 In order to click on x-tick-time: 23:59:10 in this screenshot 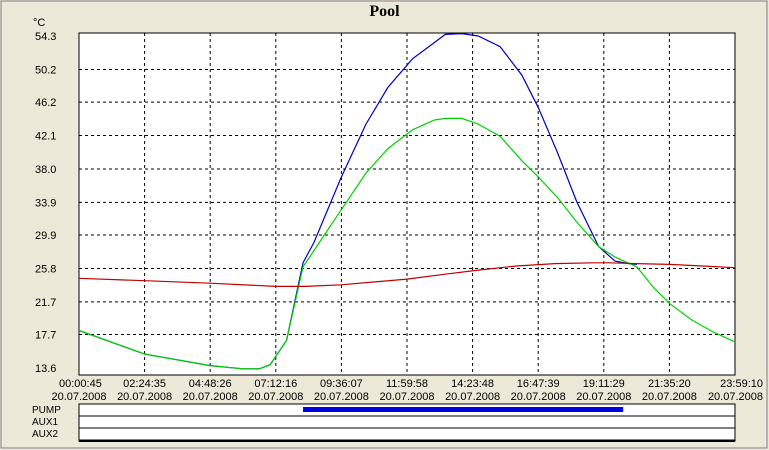, I will do `click(741, 384)`.